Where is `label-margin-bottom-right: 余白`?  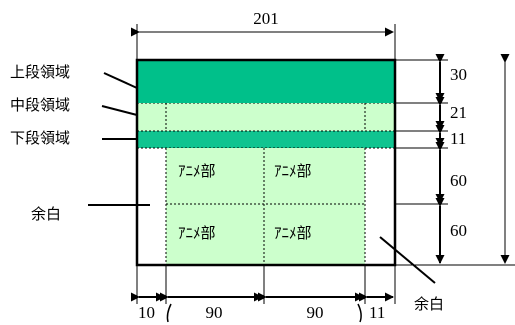 label-margin-bottom-right: 余白 is located at coordinates (429, 304).